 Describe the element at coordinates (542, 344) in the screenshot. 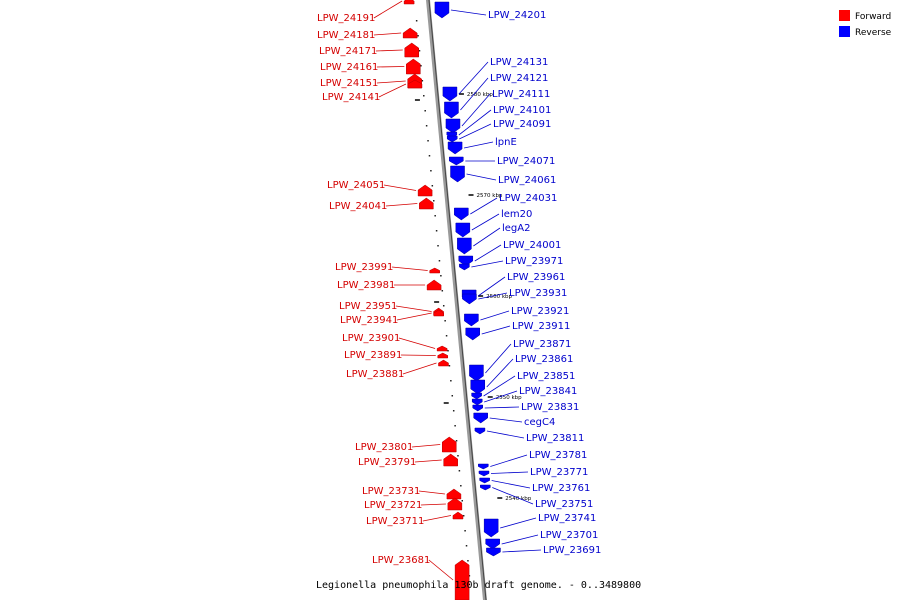

I see `gene-label-lpw_23871: LPW_23871` at that location.